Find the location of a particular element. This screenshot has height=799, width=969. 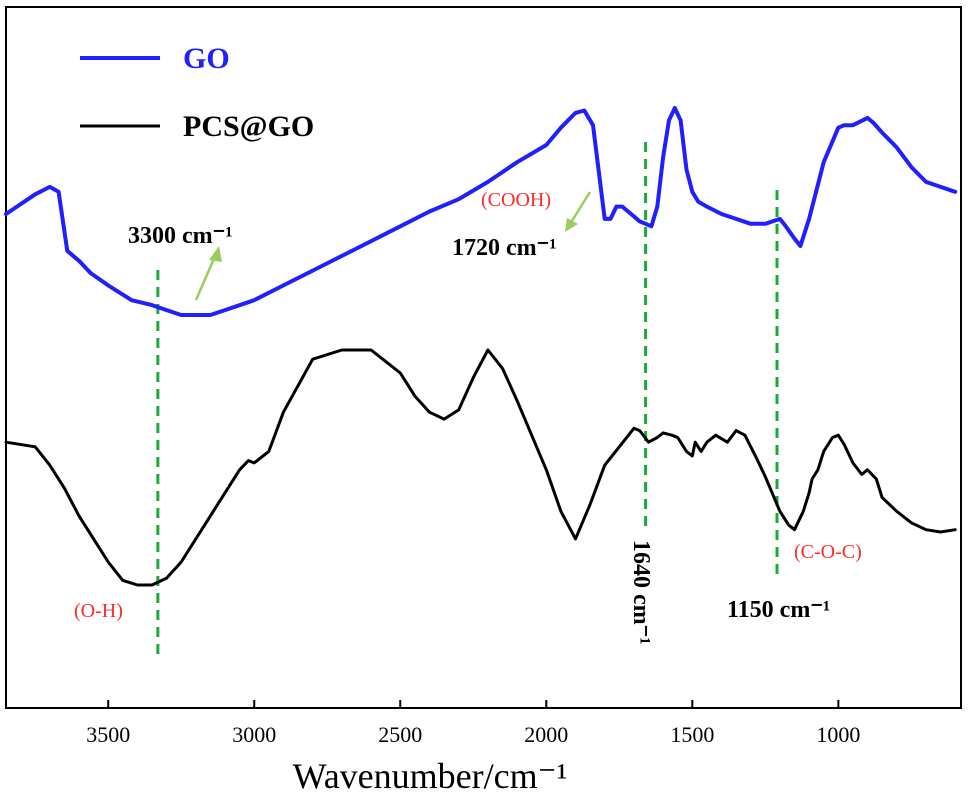

annotation-oh: (O-H) is located at coordinates (98, 611).